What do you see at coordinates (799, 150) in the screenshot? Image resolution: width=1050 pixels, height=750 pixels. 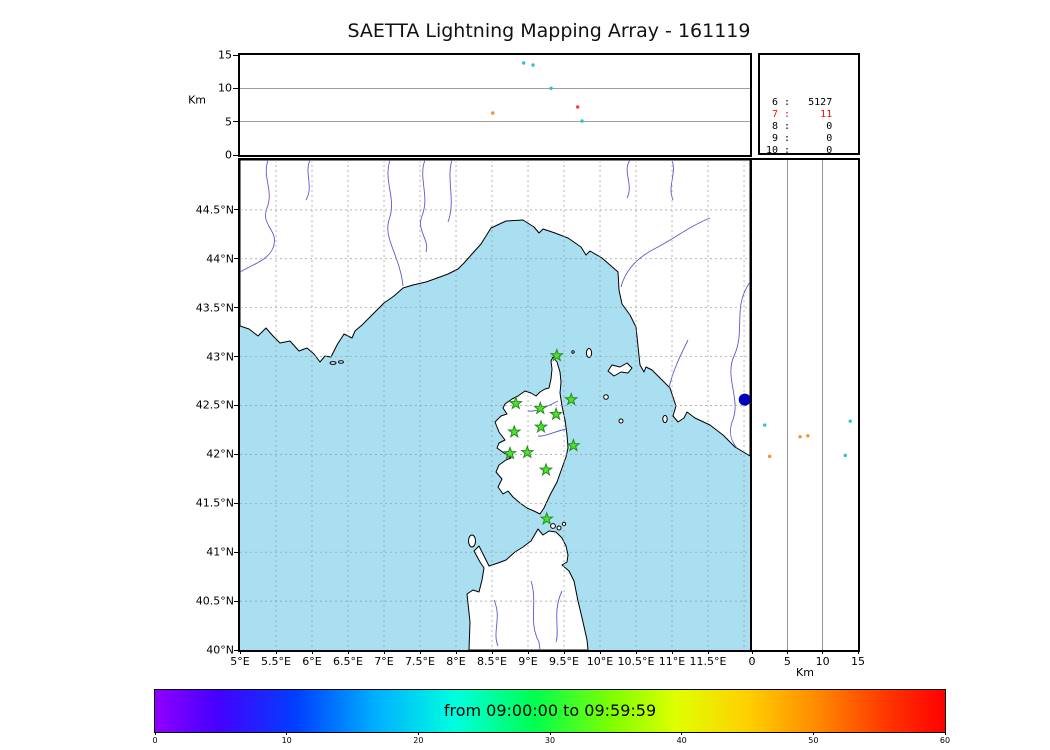 I see `station-count-row: 10 : 0` at bounding box center [799, 150].